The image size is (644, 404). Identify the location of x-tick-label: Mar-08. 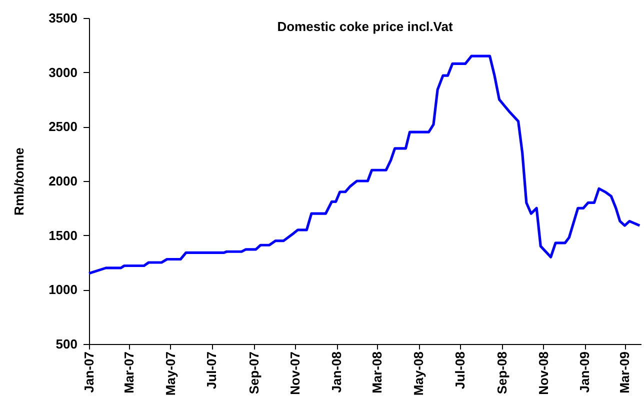
(377, 373).